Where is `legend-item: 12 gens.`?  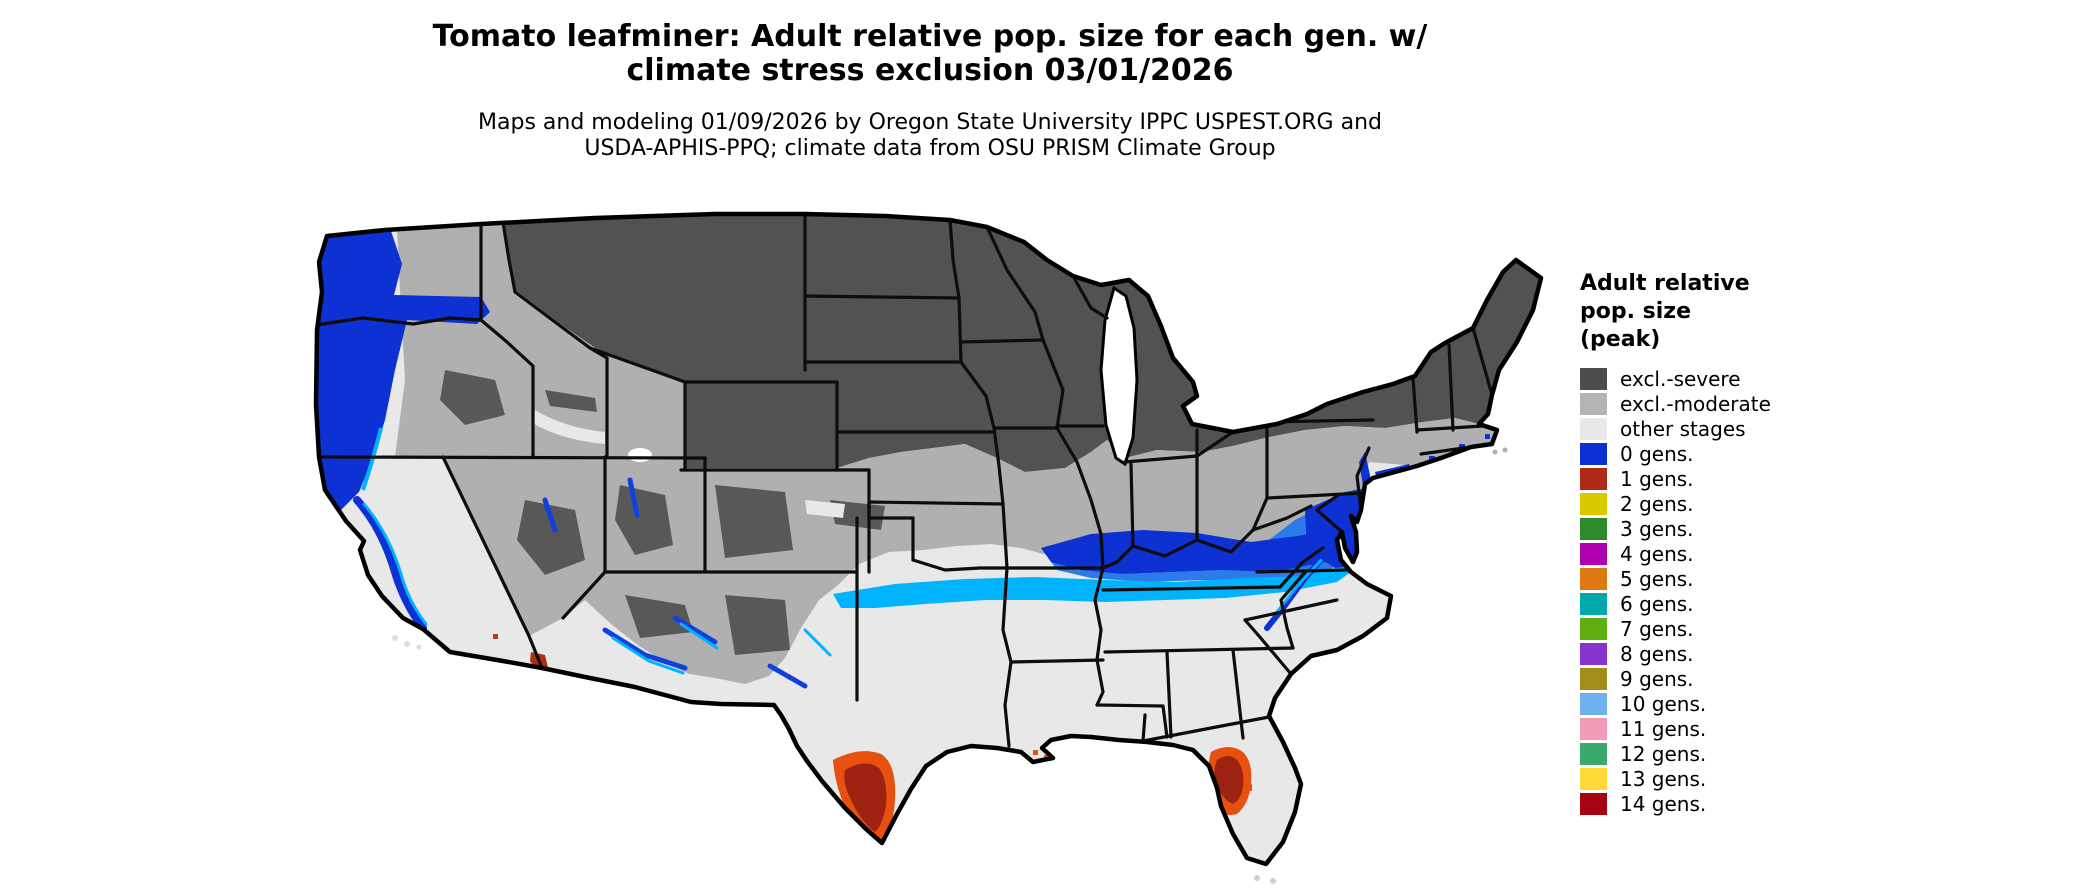
legend-item: 12 gens. is located at coordinates (1730, 754).